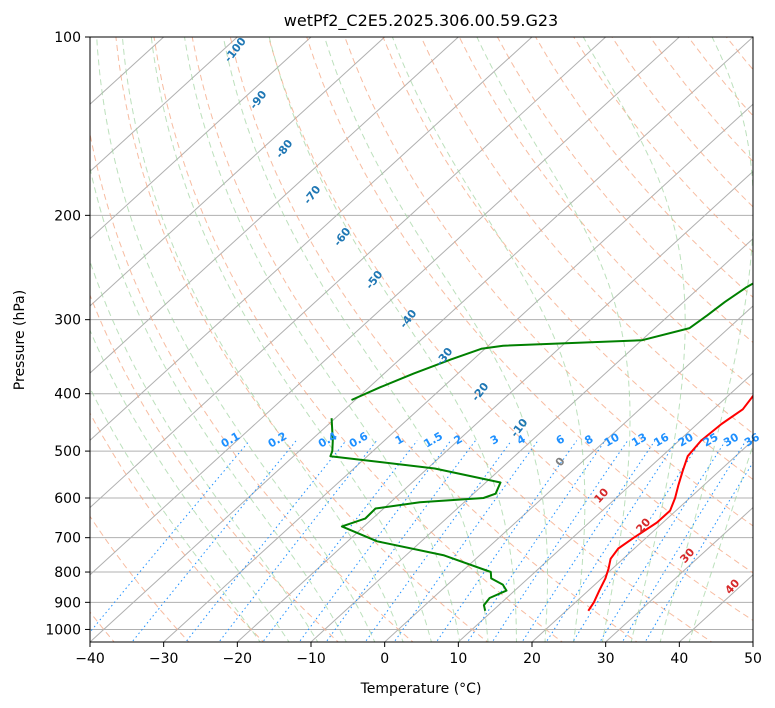  What do you see at coordinates (67, 395) in the screenshot?
I see `y-tick-label: 400` at bounding box center [67, 395].